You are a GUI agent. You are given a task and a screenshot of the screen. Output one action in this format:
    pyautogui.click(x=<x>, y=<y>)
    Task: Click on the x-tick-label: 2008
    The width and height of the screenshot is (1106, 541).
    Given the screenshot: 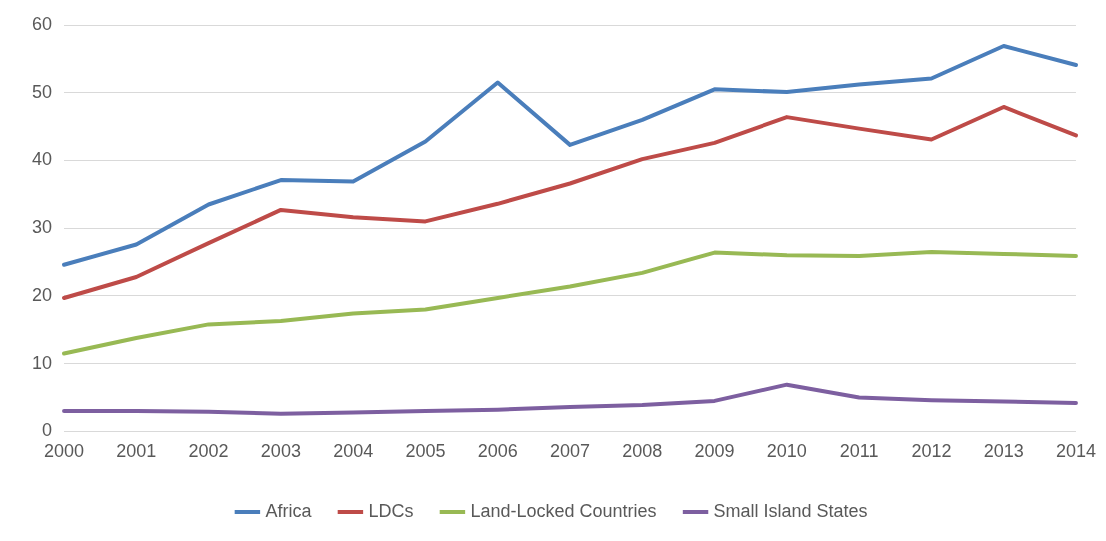 What is the action you would take?
    pyautogui.click(x=642, y=451)
    